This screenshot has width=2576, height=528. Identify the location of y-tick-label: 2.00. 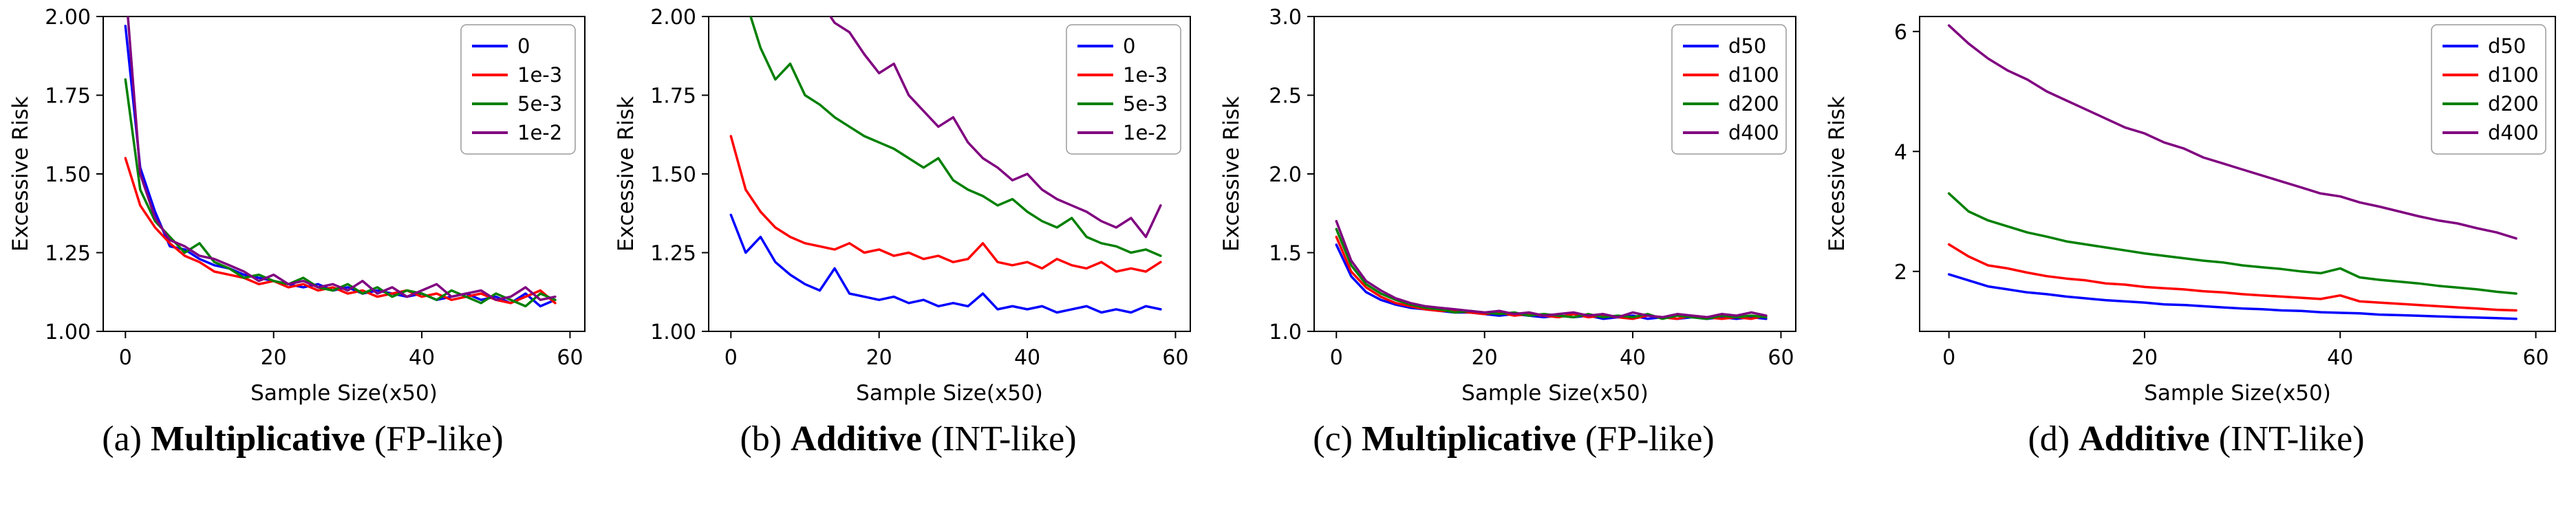
(68, 18).